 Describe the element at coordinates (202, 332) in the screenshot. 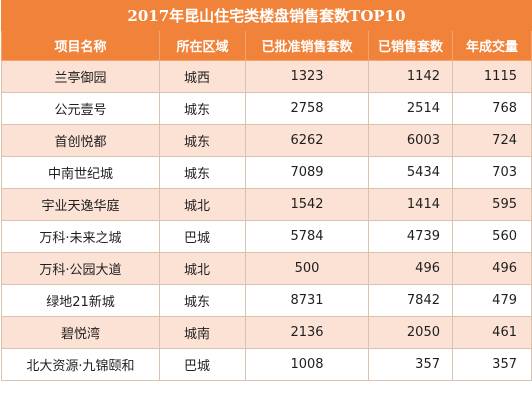

I see `cell-district: 城南` at that location.